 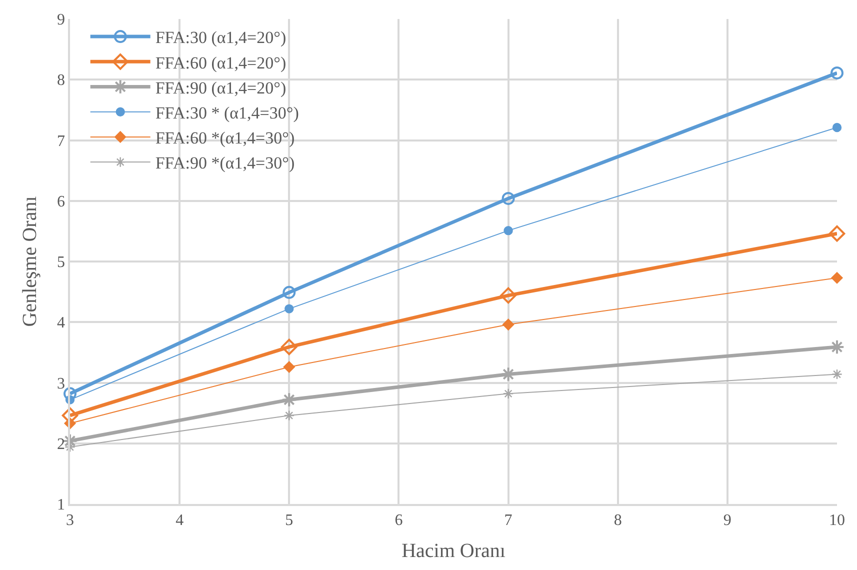 What do you see at coordinates (61, 81) in the screenshot?
I see `y-tick-label: 8` at bounding box center [61, 81].